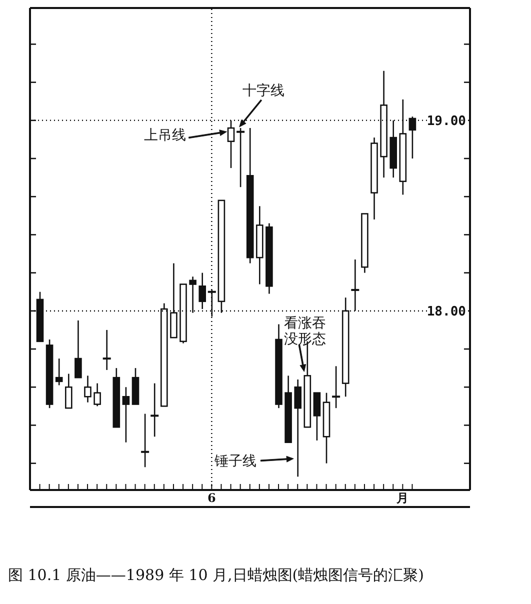  What do you see at coordinates (446, 312) in the screenshot?
I see `y-tick-label: 18.00` at bounding box center [446, 312].